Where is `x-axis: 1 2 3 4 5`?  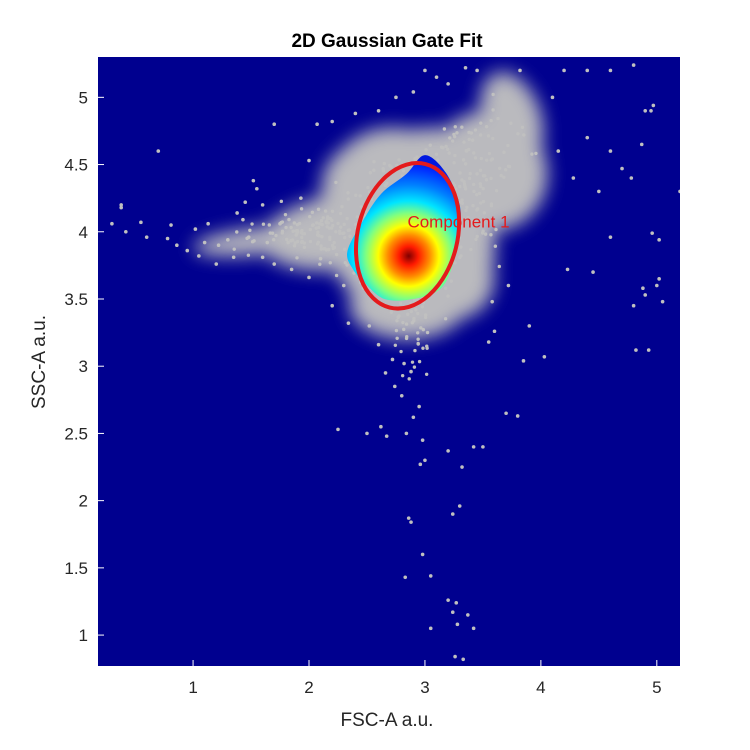 x-axis: 1 2 3 4 5 is located at coordinates (425, 678).